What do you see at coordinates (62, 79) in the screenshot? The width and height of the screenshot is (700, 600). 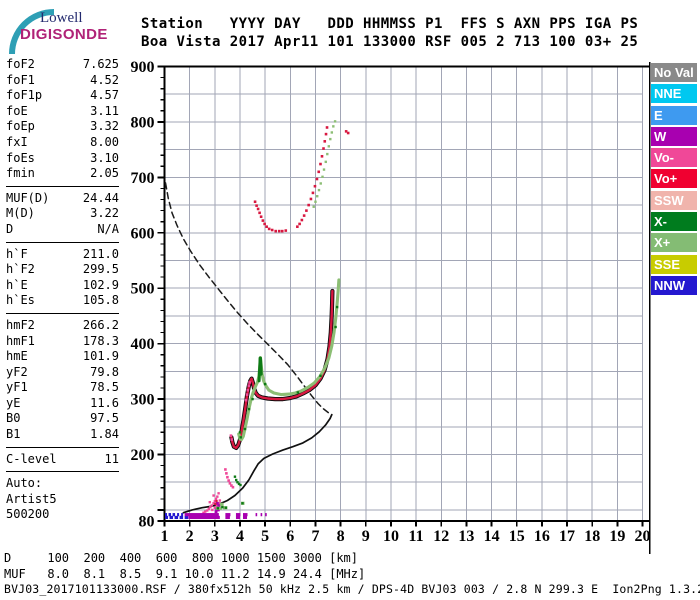 I see `param-row-fof1: foF1 4.52` at bounding box center [62, 79].